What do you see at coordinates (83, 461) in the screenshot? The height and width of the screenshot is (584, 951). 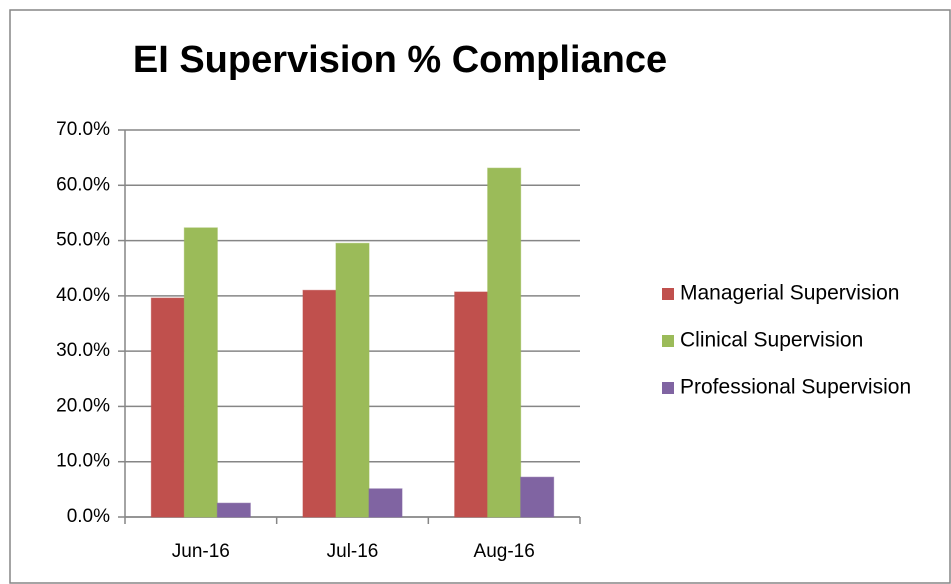 I see `y-tick-label: 10.0%` at bounding box center [83, 461].